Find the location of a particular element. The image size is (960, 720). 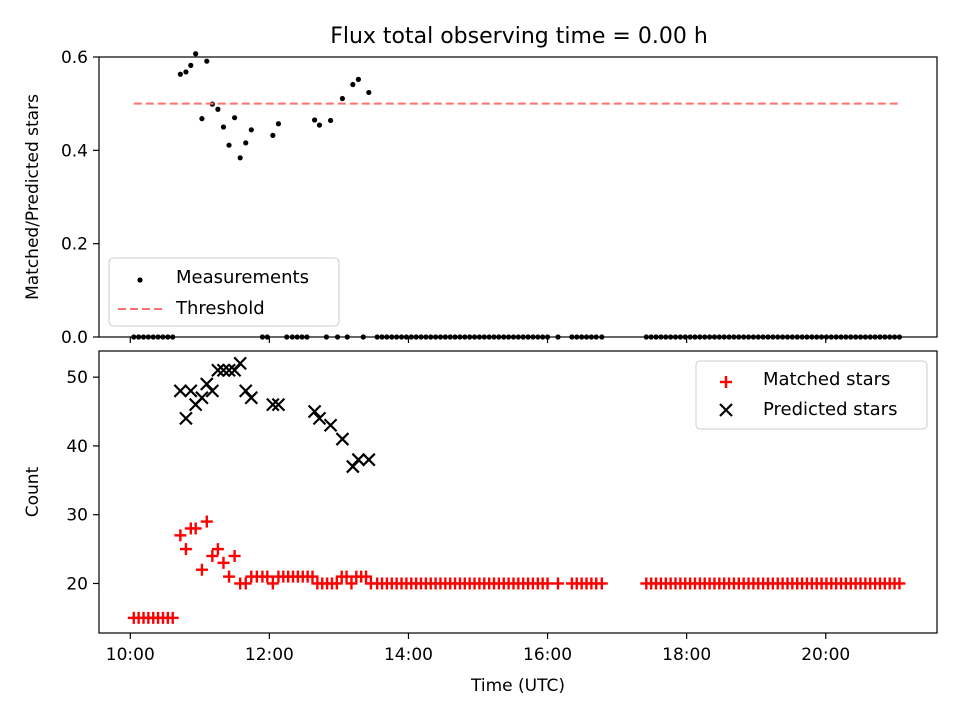

chart-title: Flux total observing time = 0.00 h is located at coordinates (519, 36).